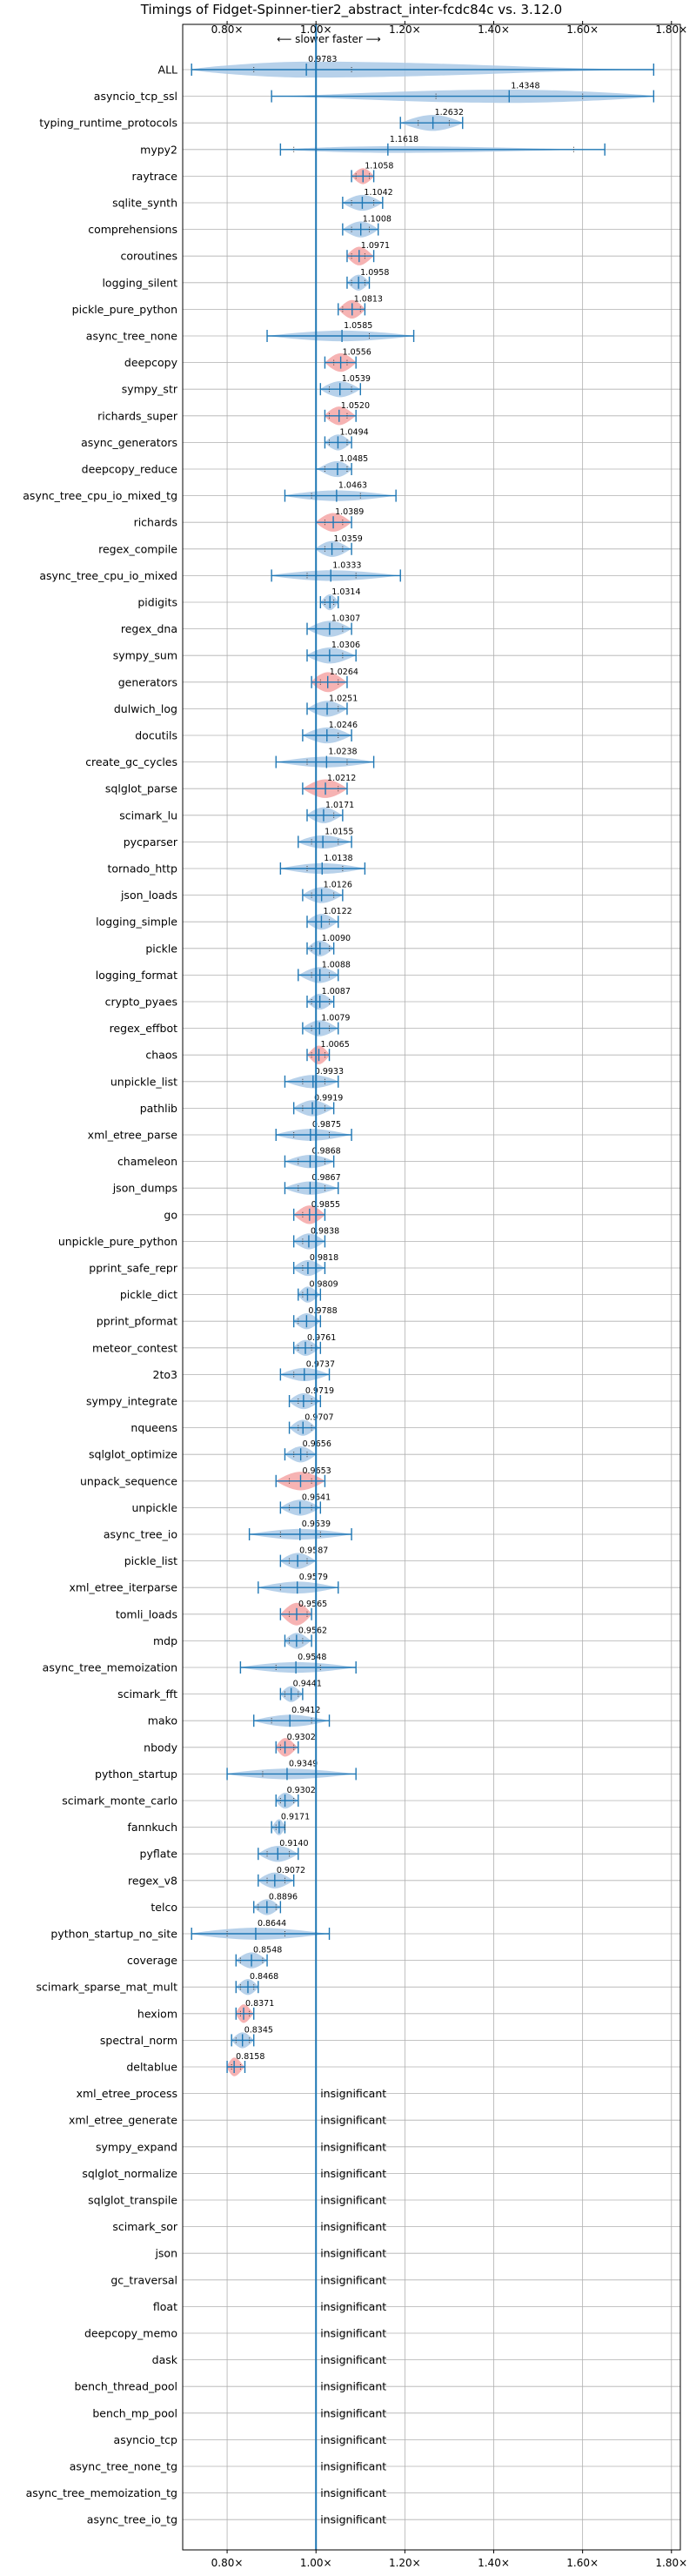  I want to click on value-label: 1.4348, so click(525, 86).